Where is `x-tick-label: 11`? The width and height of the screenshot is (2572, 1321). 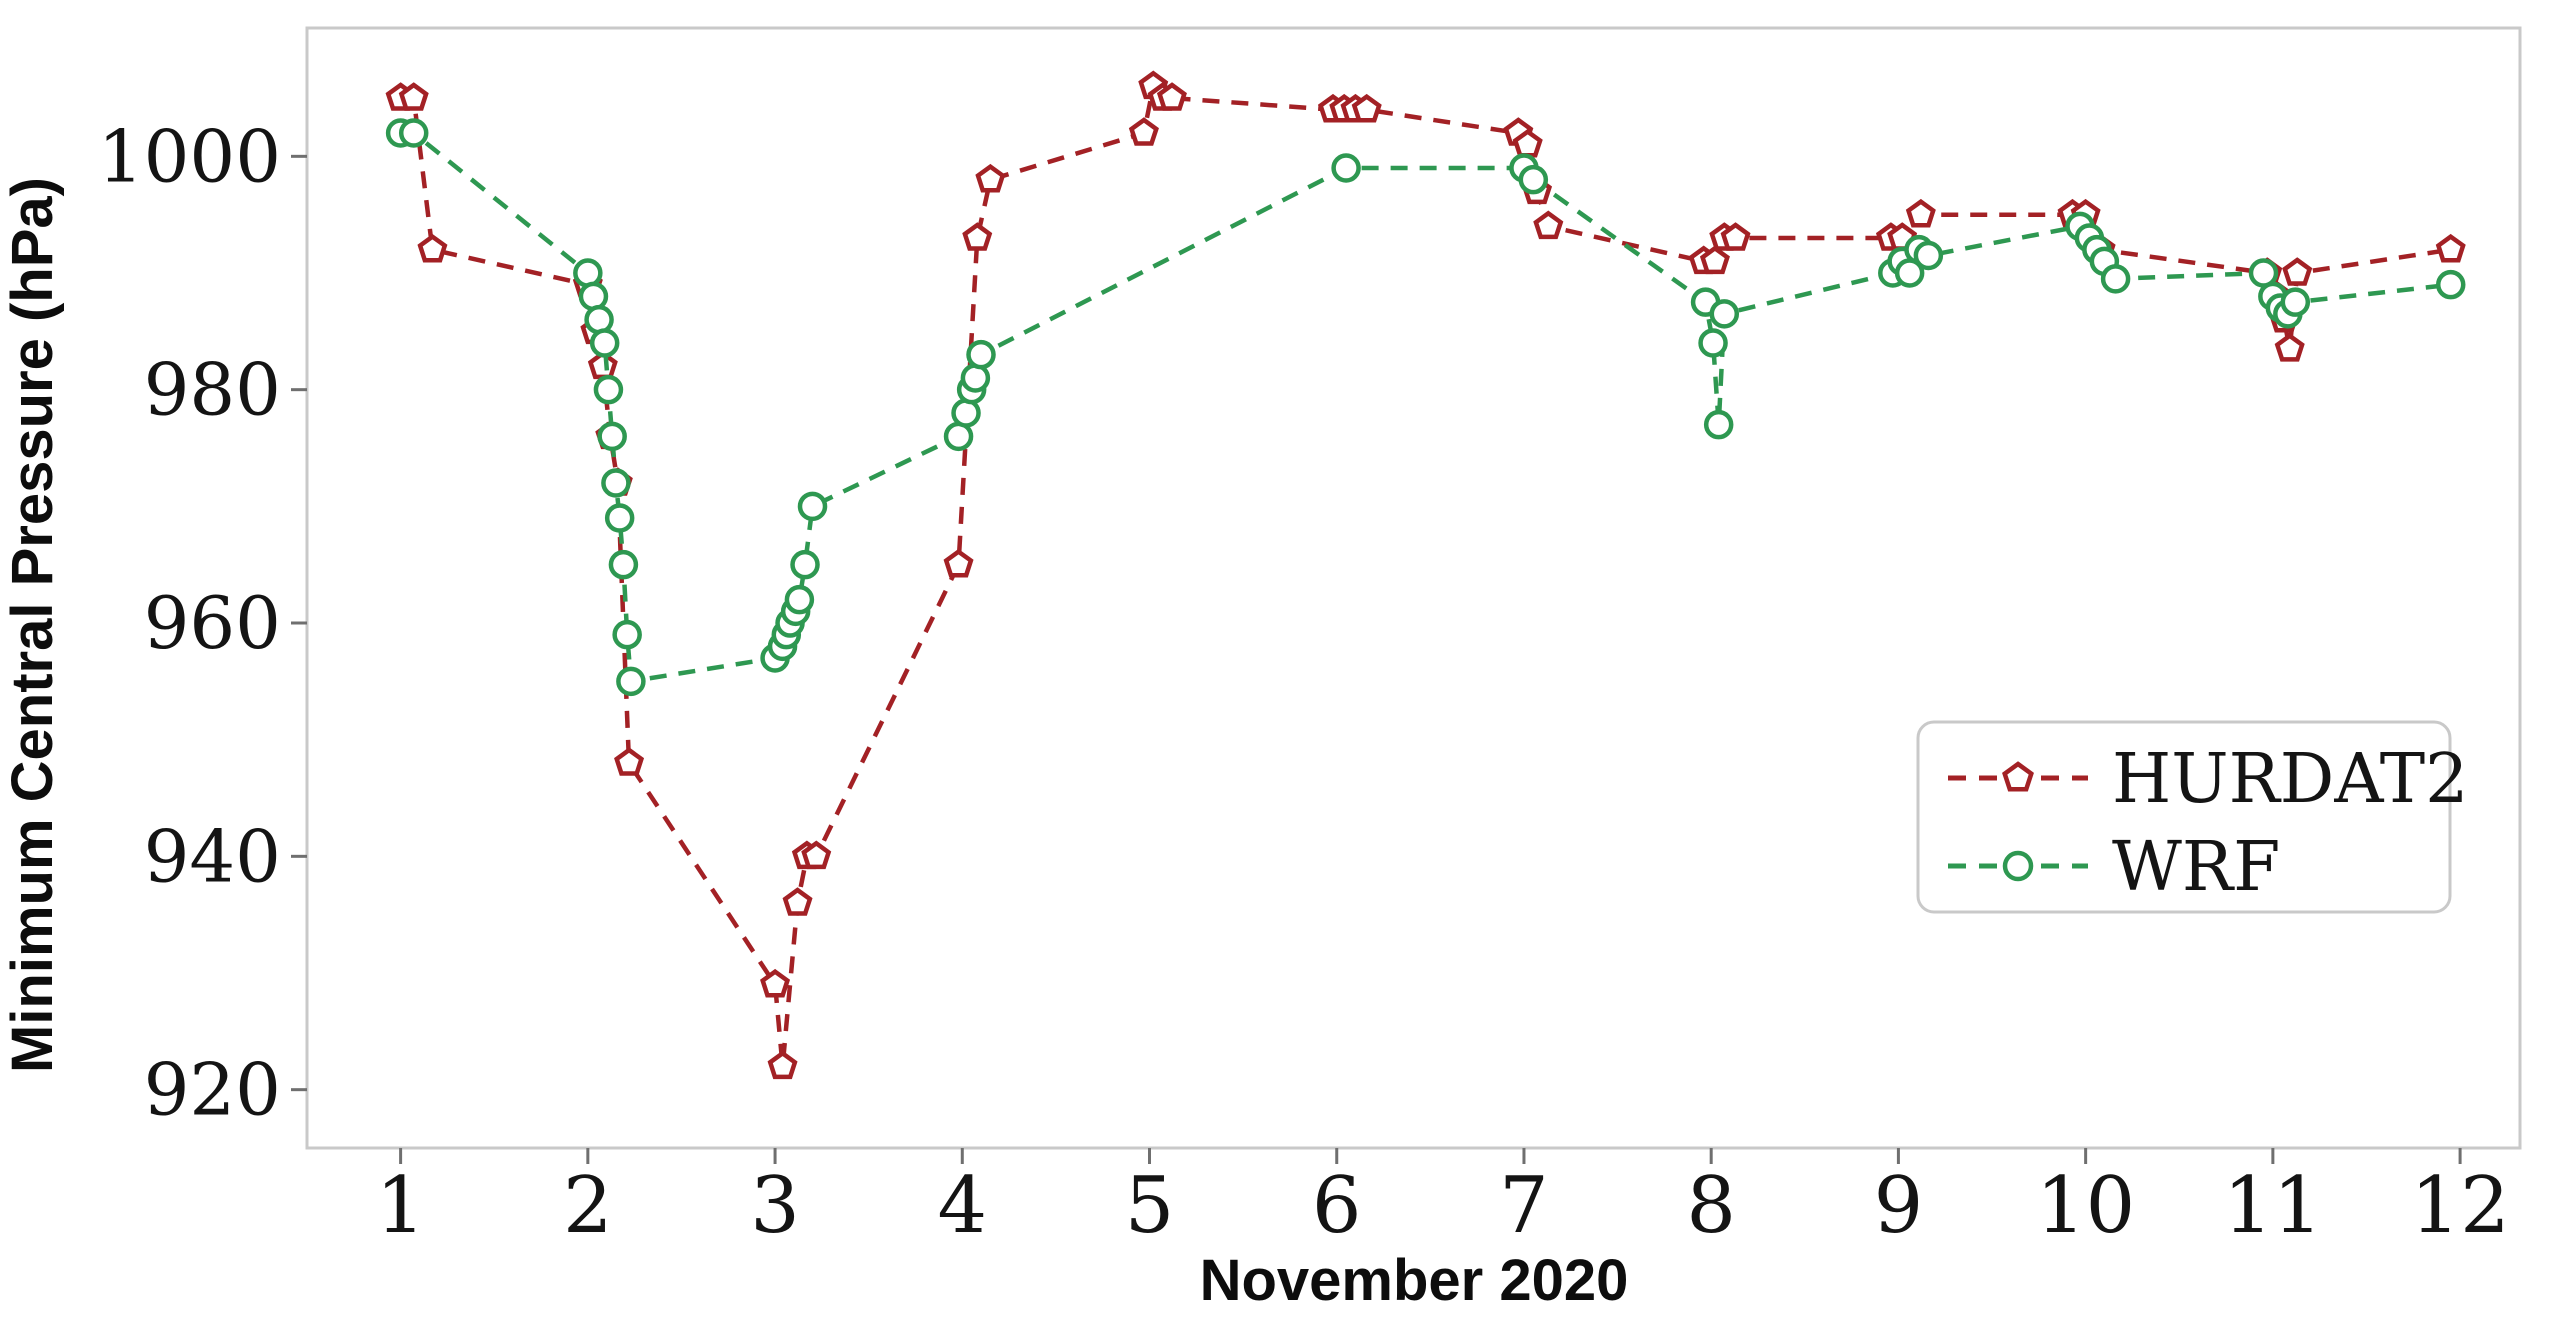 x-tick-label: 11 is located at coordinates (2272, 1206).